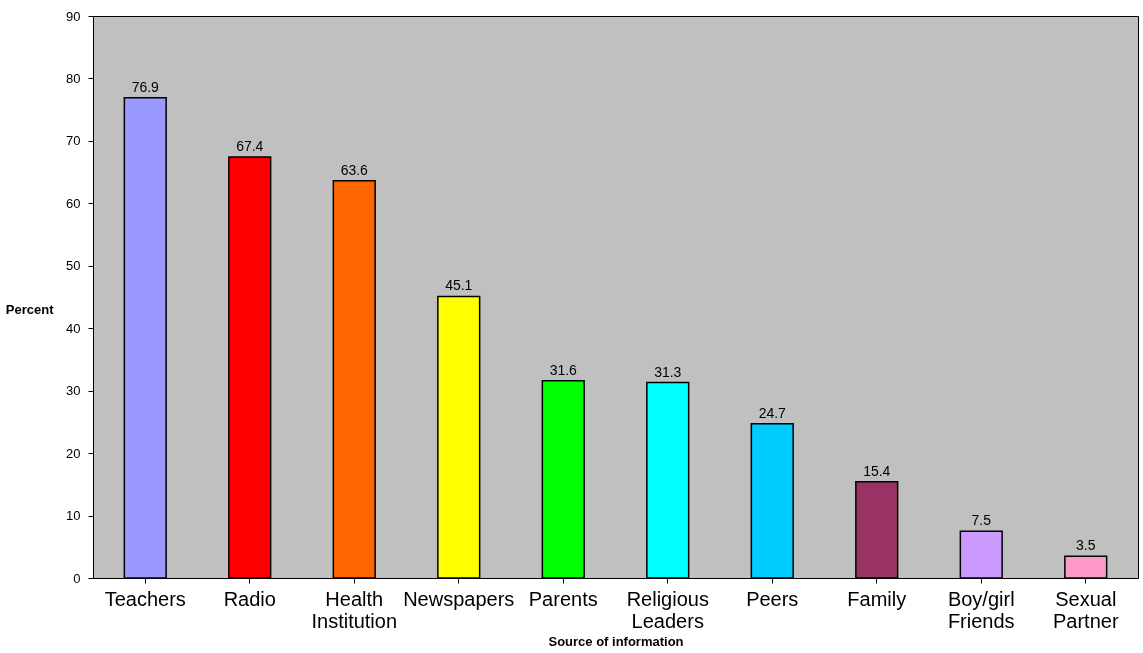  I want to click on x-tick-label: Family, so click(877, 598).